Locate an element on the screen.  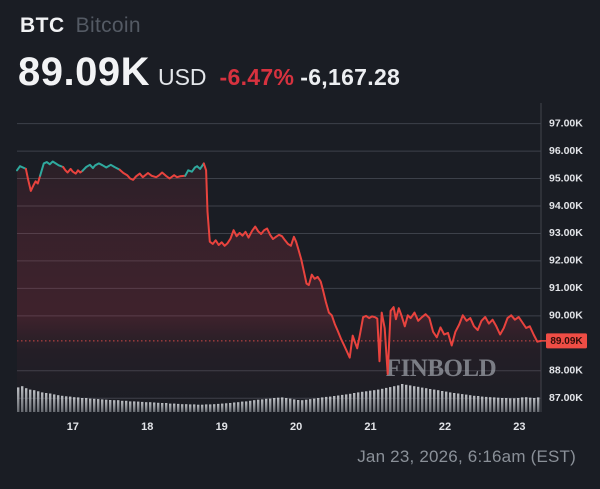
x-tick-label: 23 is located at coordinates (519, 427).